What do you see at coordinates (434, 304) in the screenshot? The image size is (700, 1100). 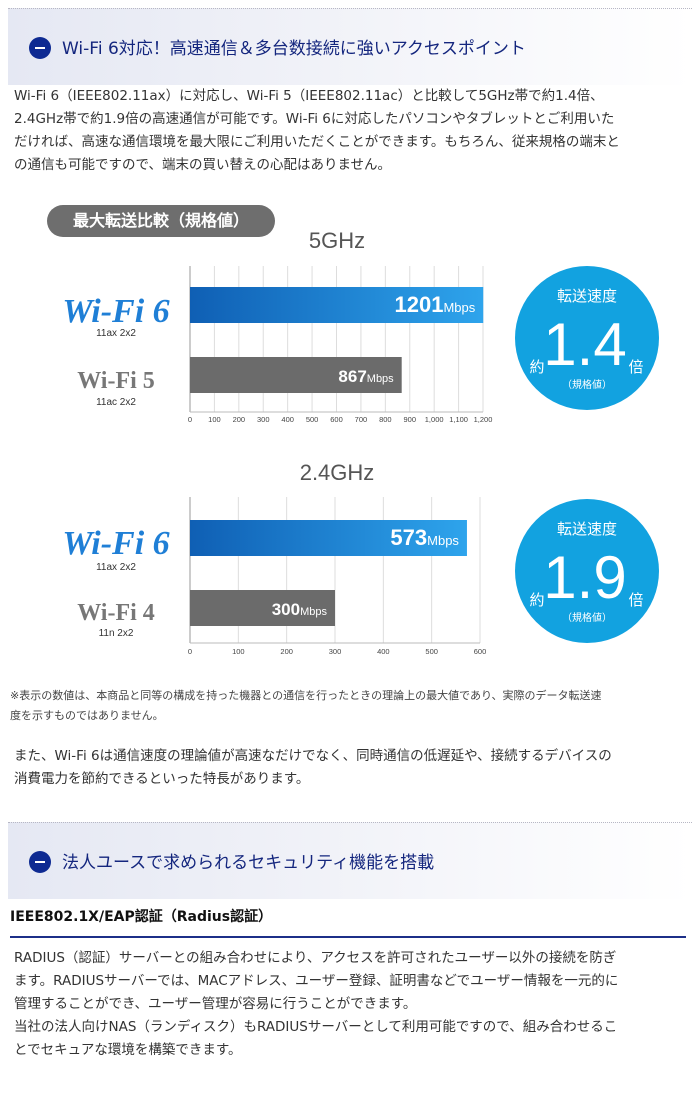 I see `bar-value-label: 1201Mbps` at bounding box center [434, 304].